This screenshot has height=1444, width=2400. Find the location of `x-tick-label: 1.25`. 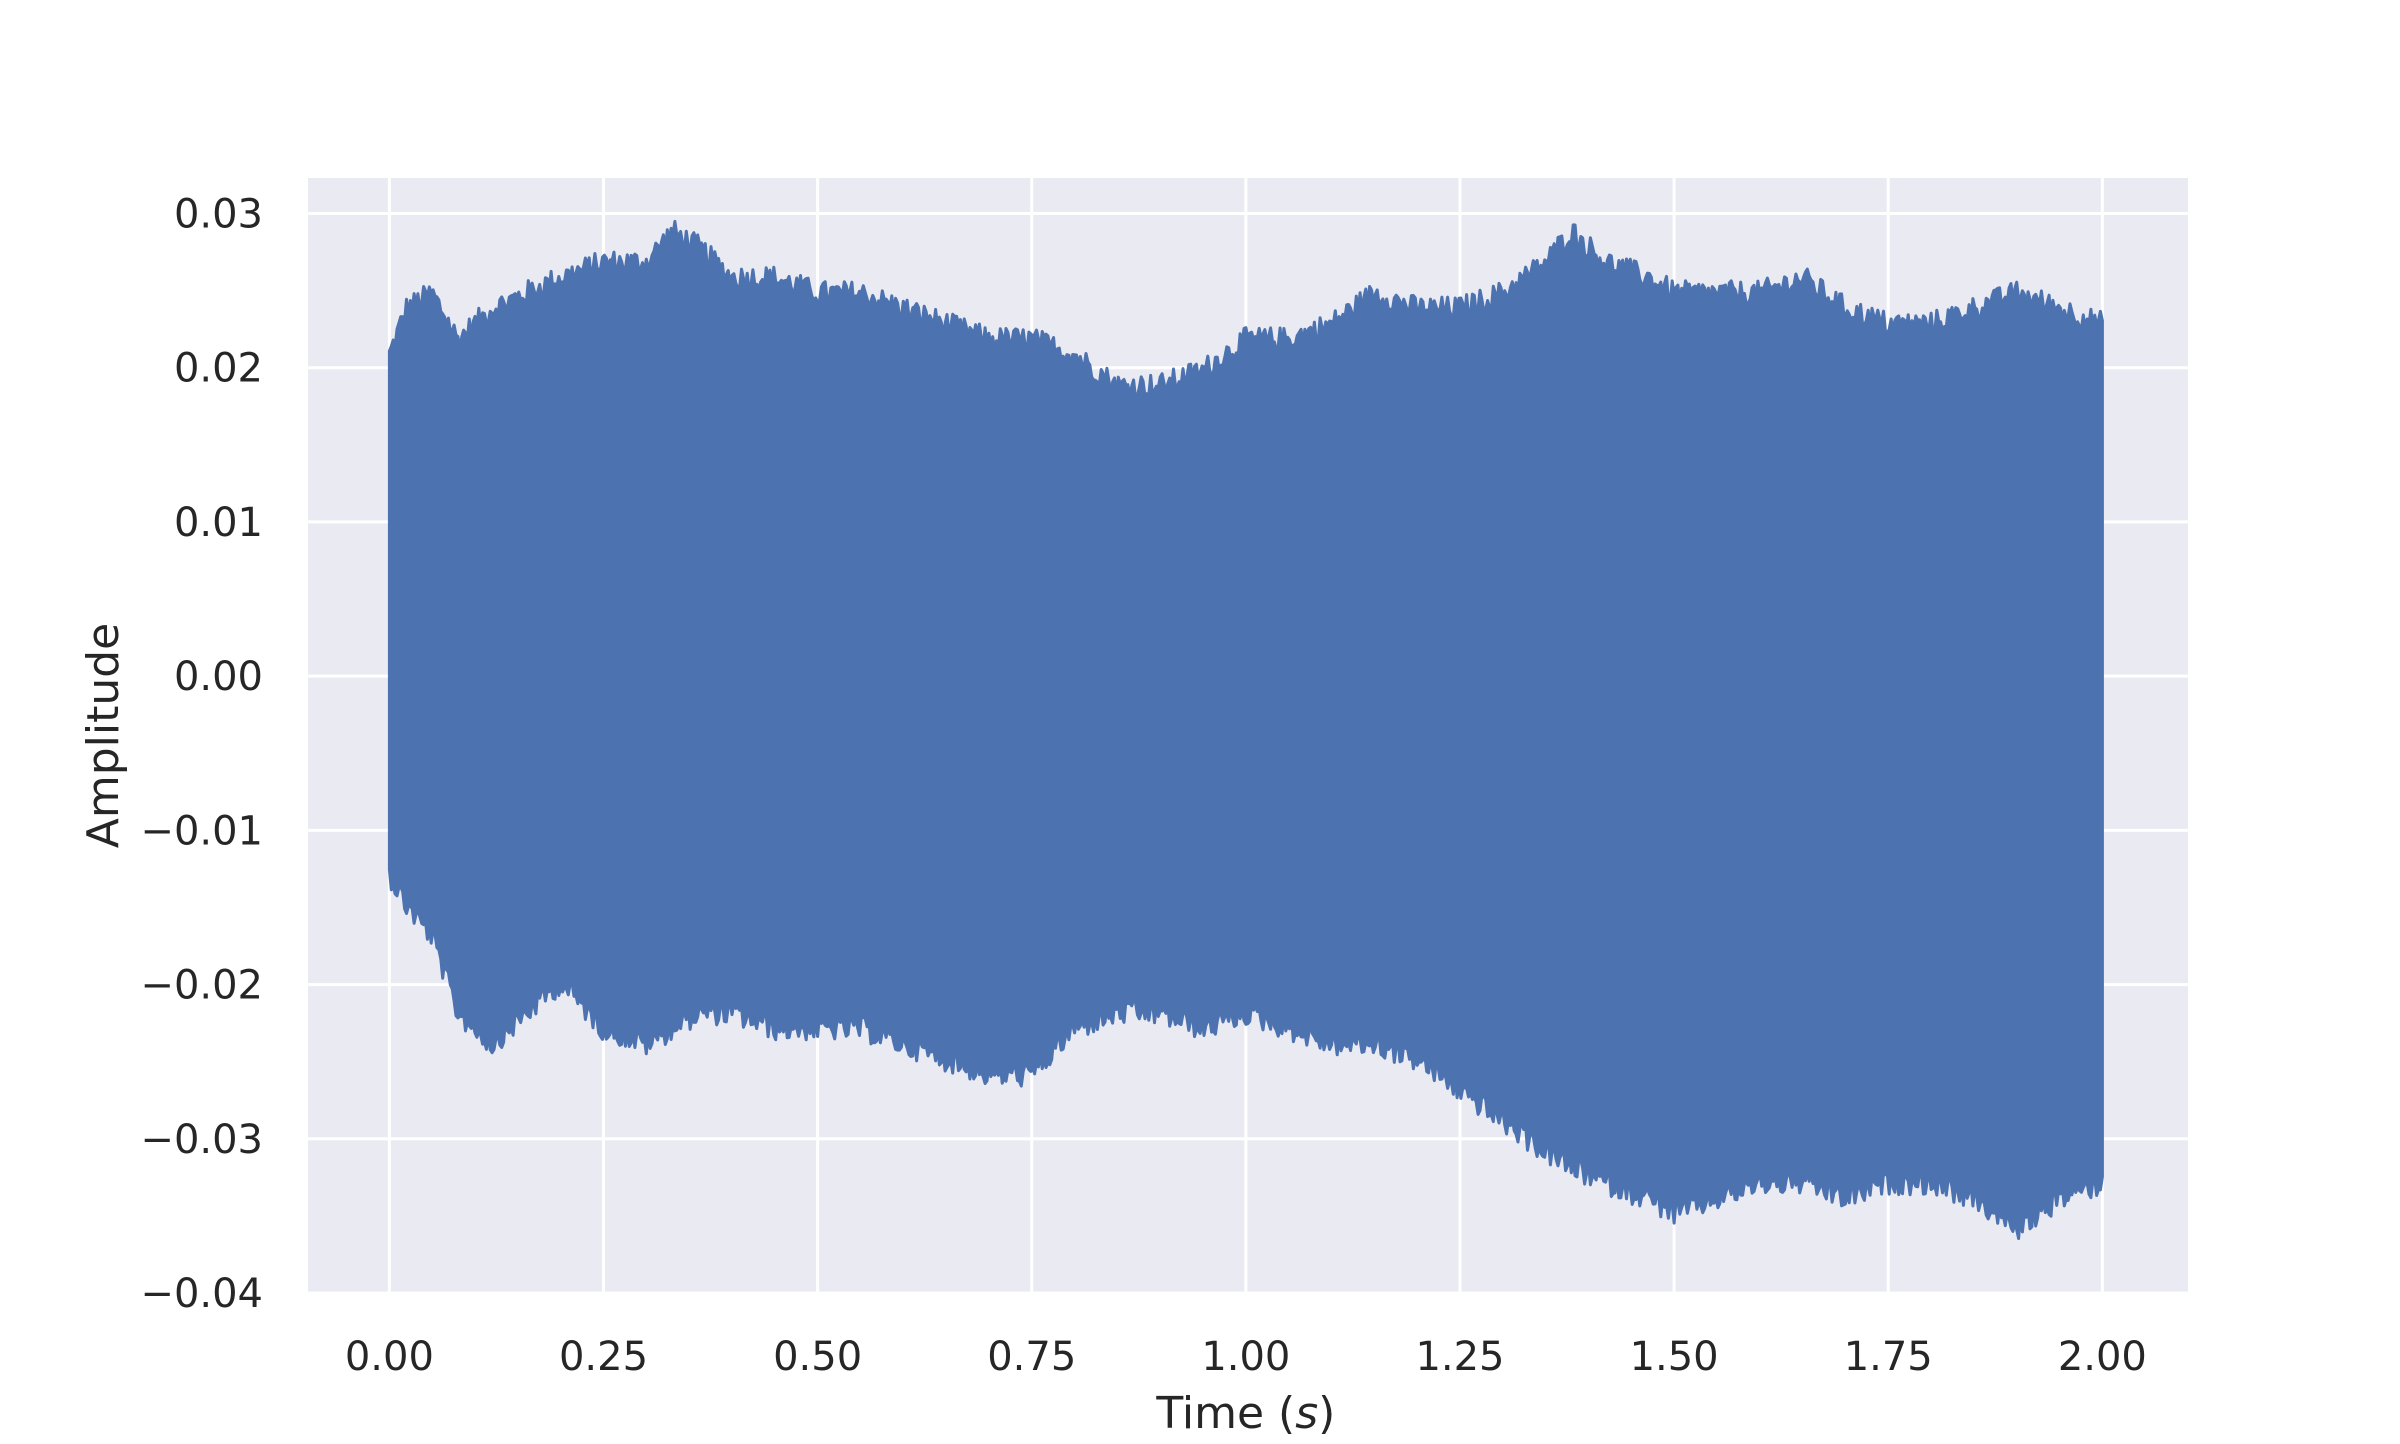

x-tick-label: 1.25 is located at coordinates (1459, 1357).